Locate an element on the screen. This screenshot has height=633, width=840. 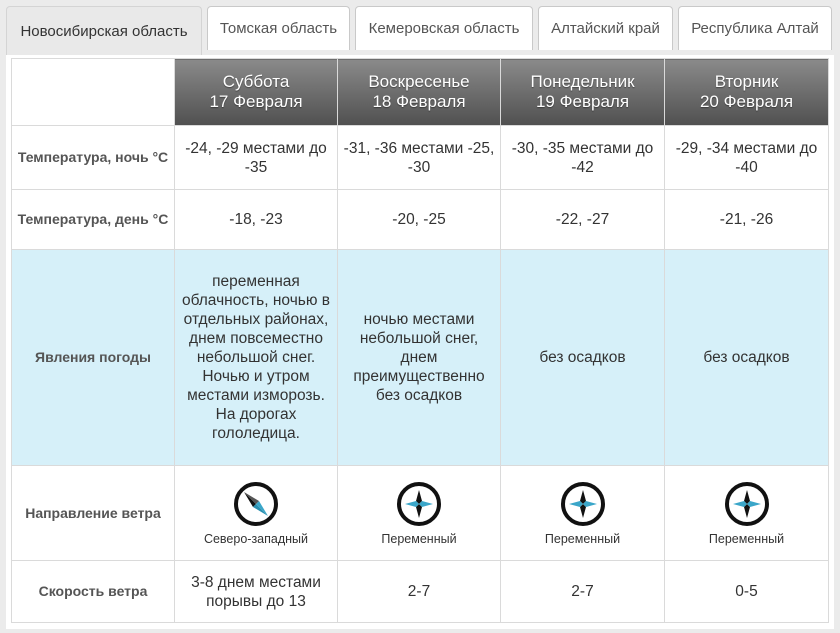
wind-direction-cell: Северо-западный is located at coordinates (256, 513).